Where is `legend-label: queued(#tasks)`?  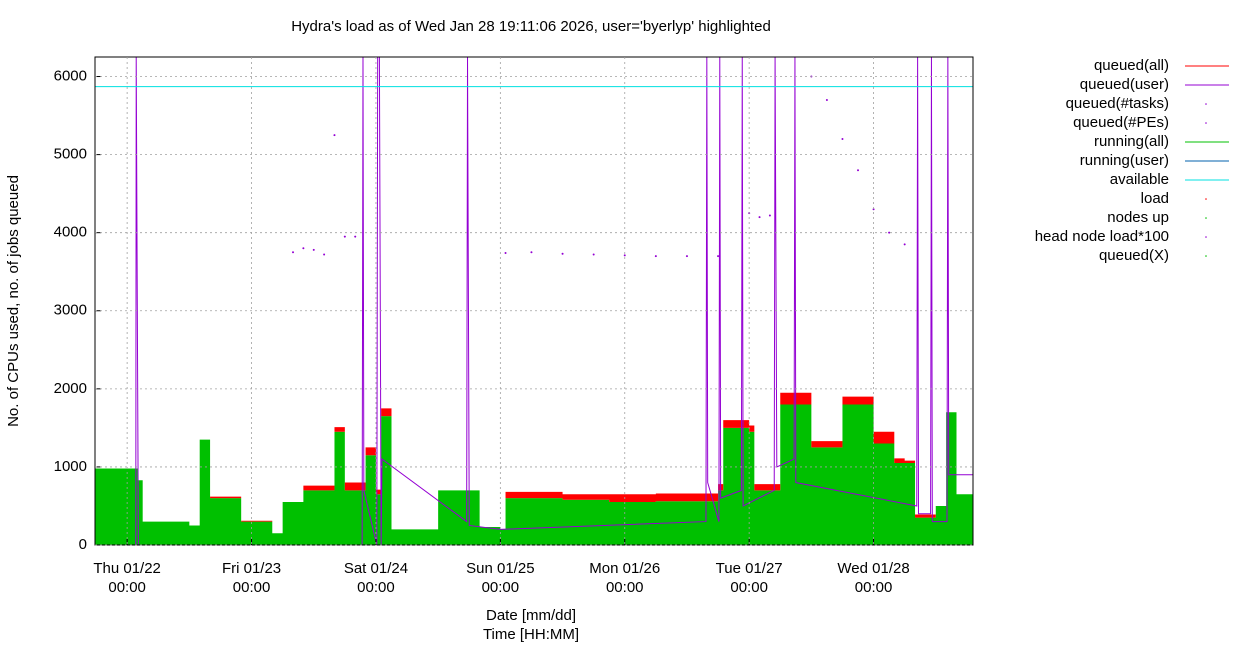
legend-label: queued(#tasks) is located at coordinates (1117, 103).